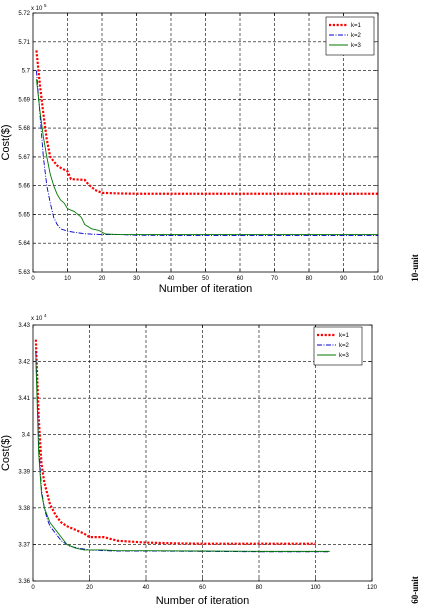 This screenshot has width=427, height=613. What do you see at coordinates (24, 273) in the screenshot?
I see `y-tick-label: 5.63` at bounding box center [24, 273].